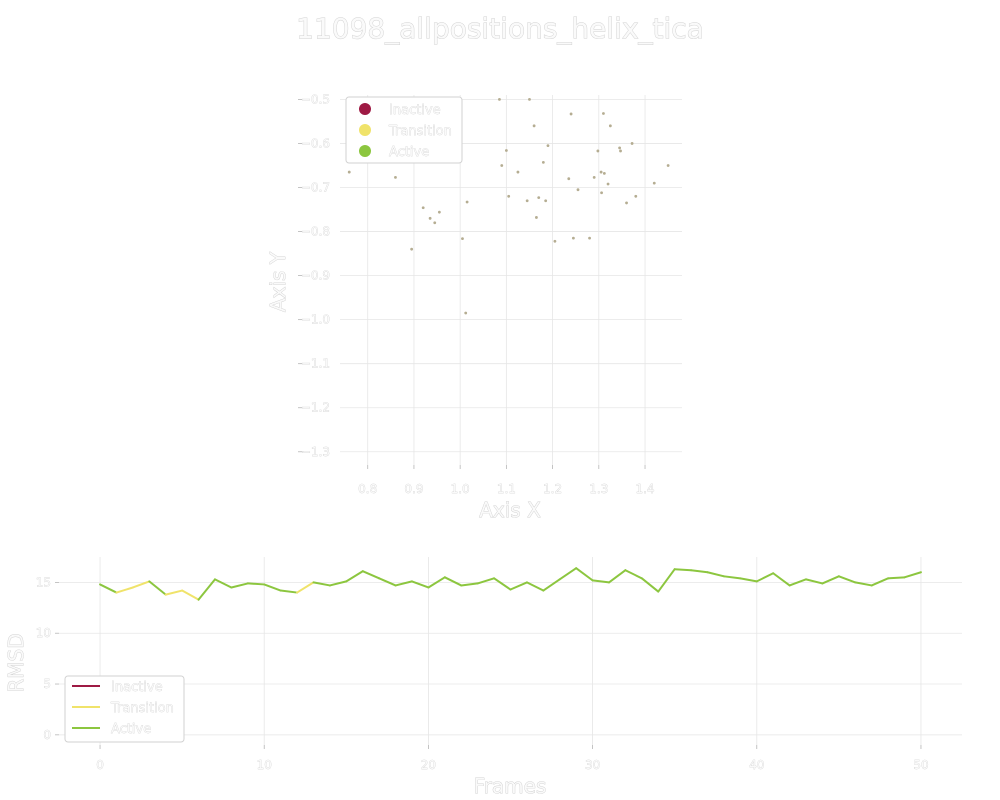 The height and width of the screenshot is (800, 1000). What do you see at coordinates (644, 489) in the screenshot?
I see `scatter-x-tick-label: 1.4` at bounding box center [644, 489].